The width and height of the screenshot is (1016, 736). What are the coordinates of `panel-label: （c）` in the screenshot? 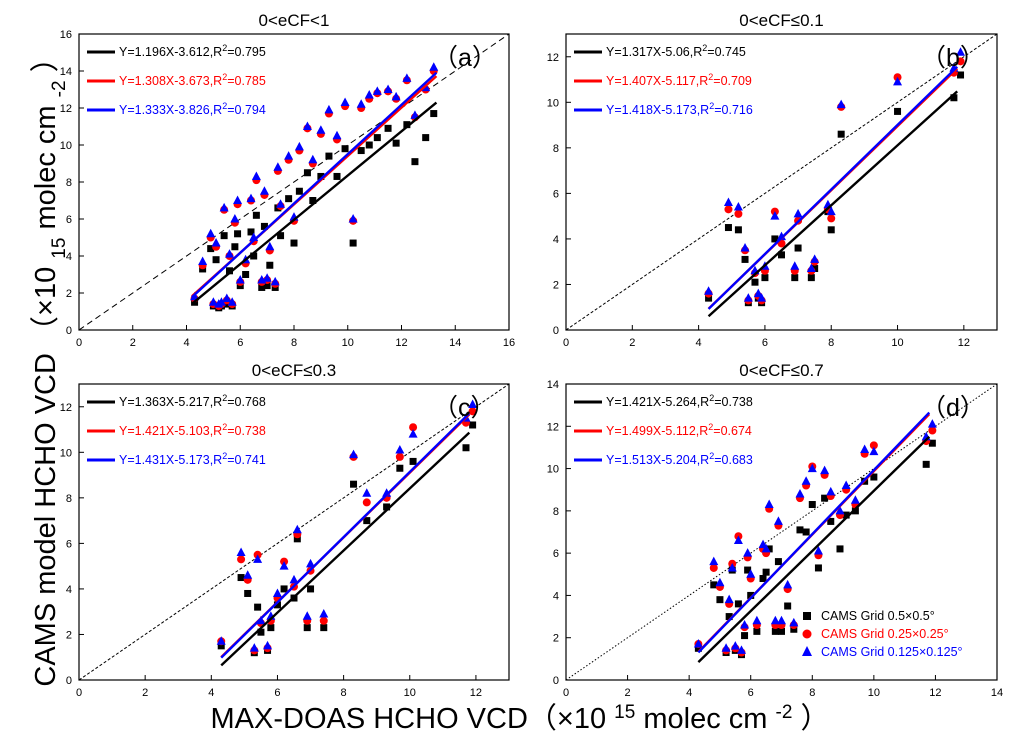 It's located at (464, 408).